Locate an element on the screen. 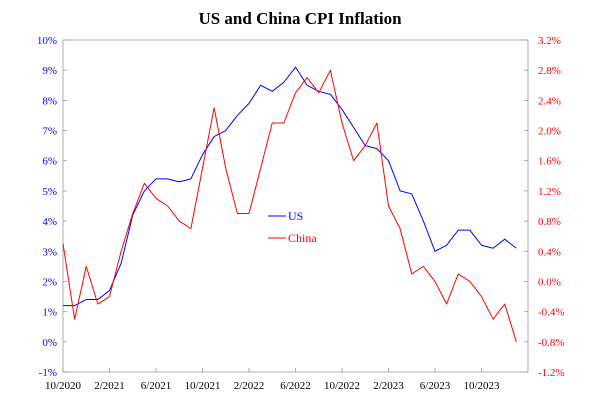 The width and height of the screenshot is (600, 400). left-y-tick-label: 2% is located at coordinates (49, 282).